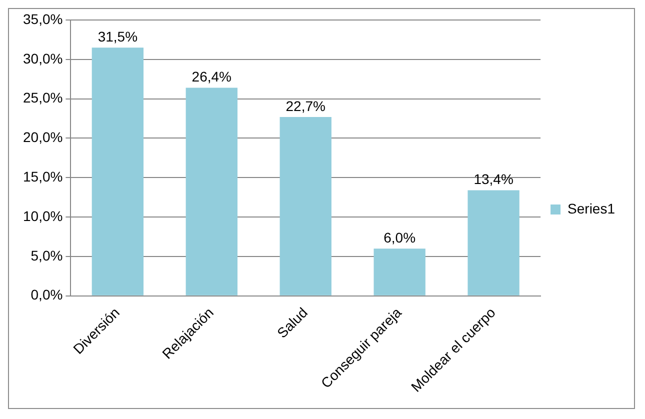  Describe the element at coordinates (212, 76) in the screenshot. I see `data-label: 26,4%` at that location.